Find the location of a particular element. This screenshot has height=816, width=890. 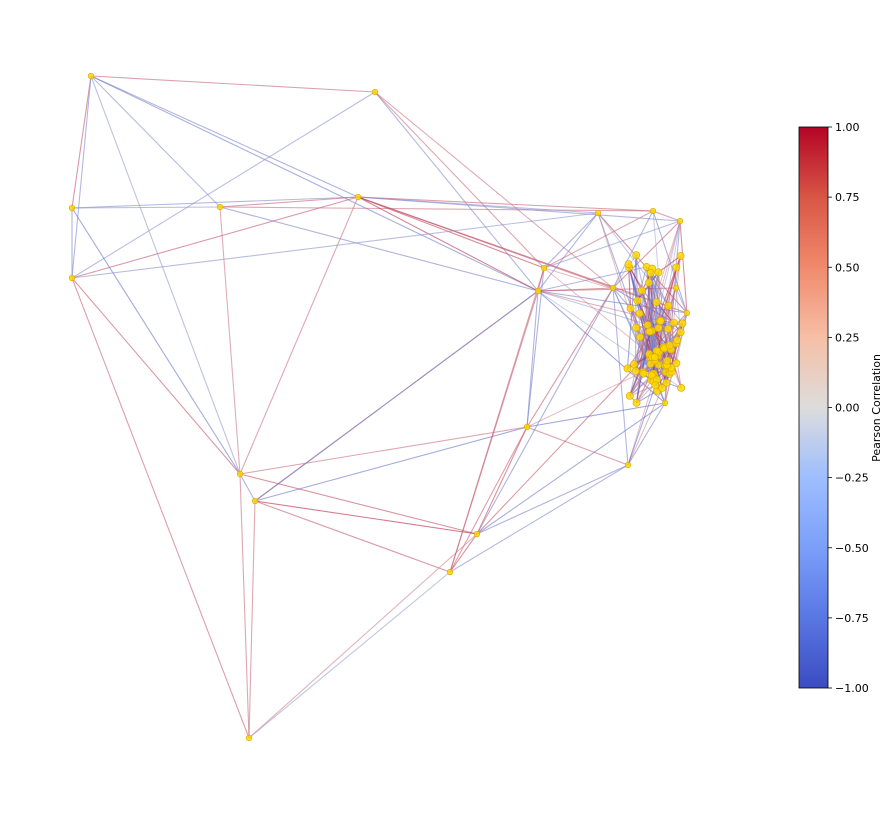

colorbar-tick-label: −1.00 is located at coordinates (852, 688).